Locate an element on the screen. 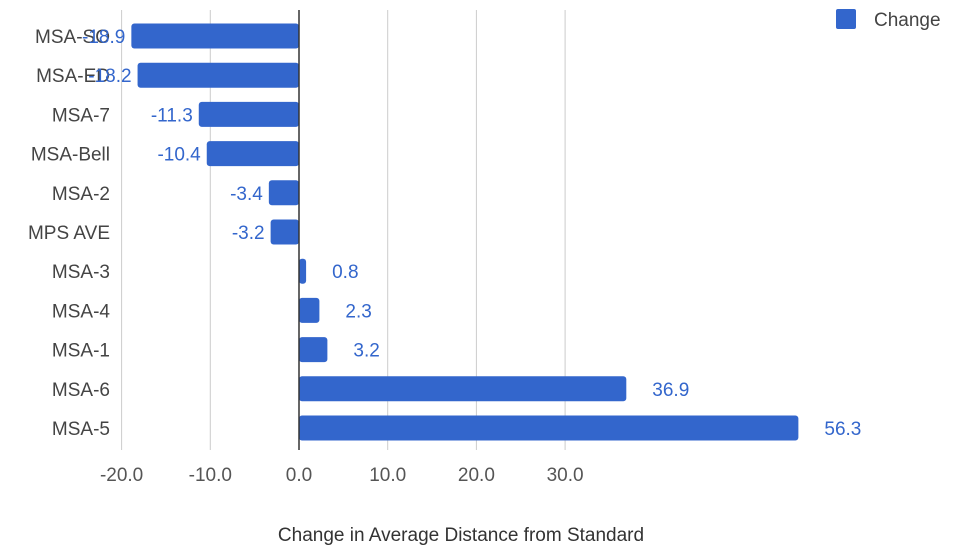  x-tick-label: 30.0 is located at coordinates (565, 475).